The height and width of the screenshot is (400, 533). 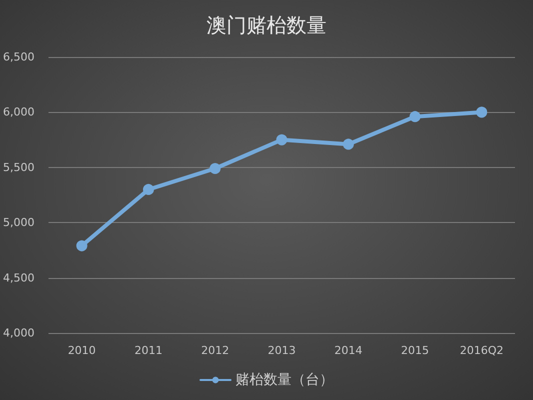 I want to click on x-tick-label: 2015, so click(x=415, y=350).